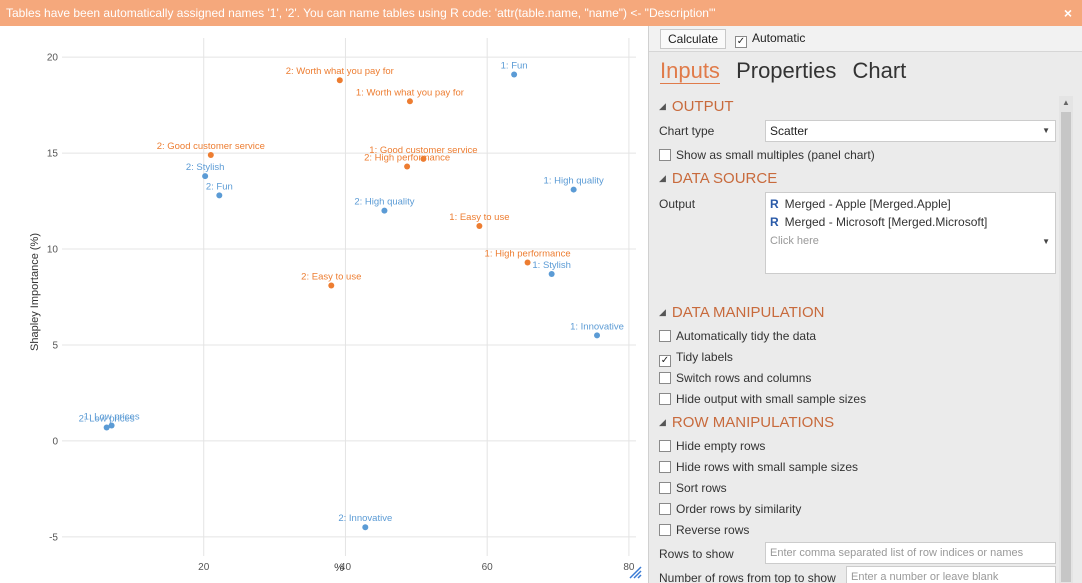  What do you see at coordinates (767, 155) in the screenshot?
I see `small-multiples-checkbox: Show as small multiples (panel chart)` at bounding box center [767, 155].